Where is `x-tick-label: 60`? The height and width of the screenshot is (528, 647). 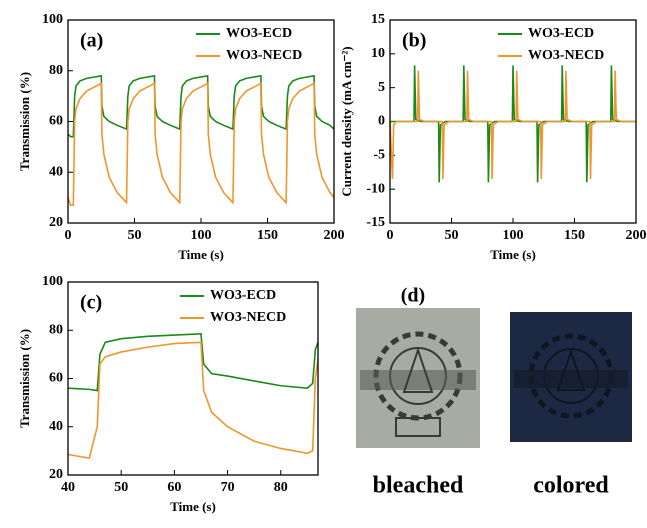 x-tick-label: 60 is located at coordinates (174, 487).